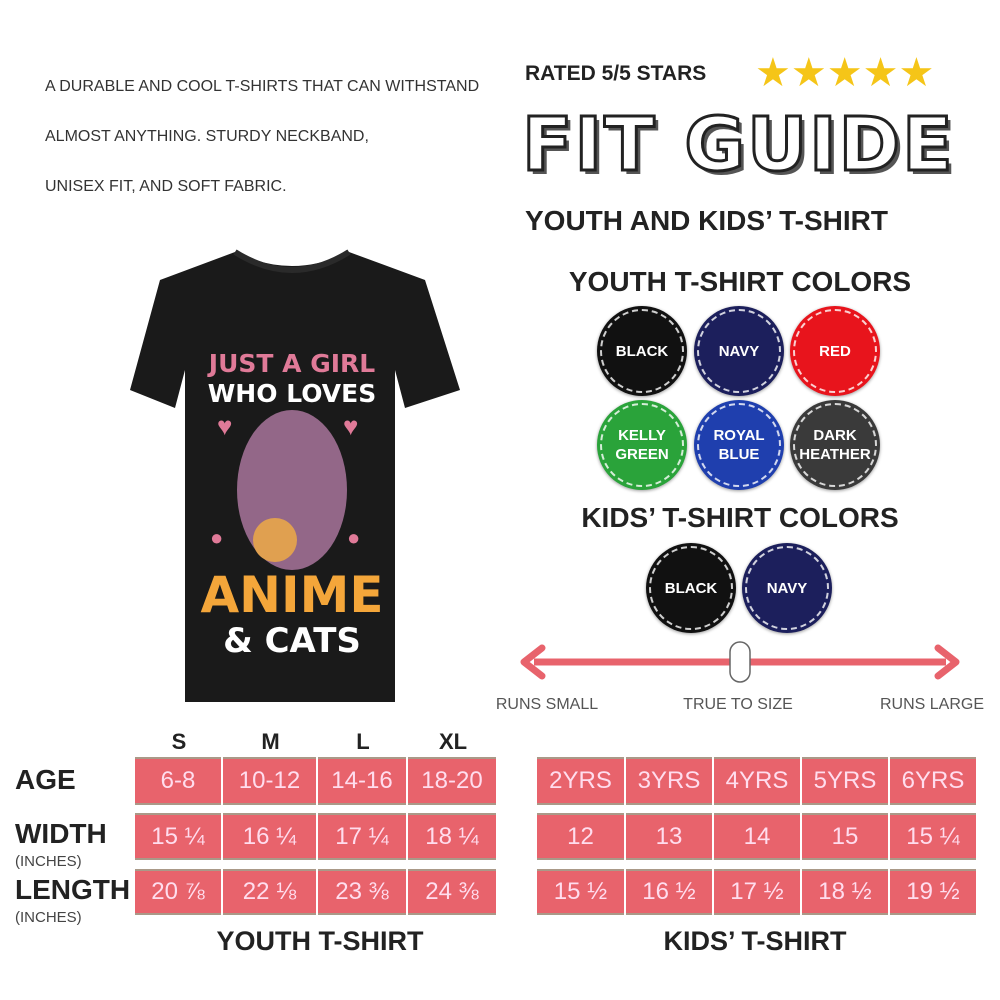 This screenshot has height=1000, width=1000. I want to click on cell-value: 12, so click(580, 836).